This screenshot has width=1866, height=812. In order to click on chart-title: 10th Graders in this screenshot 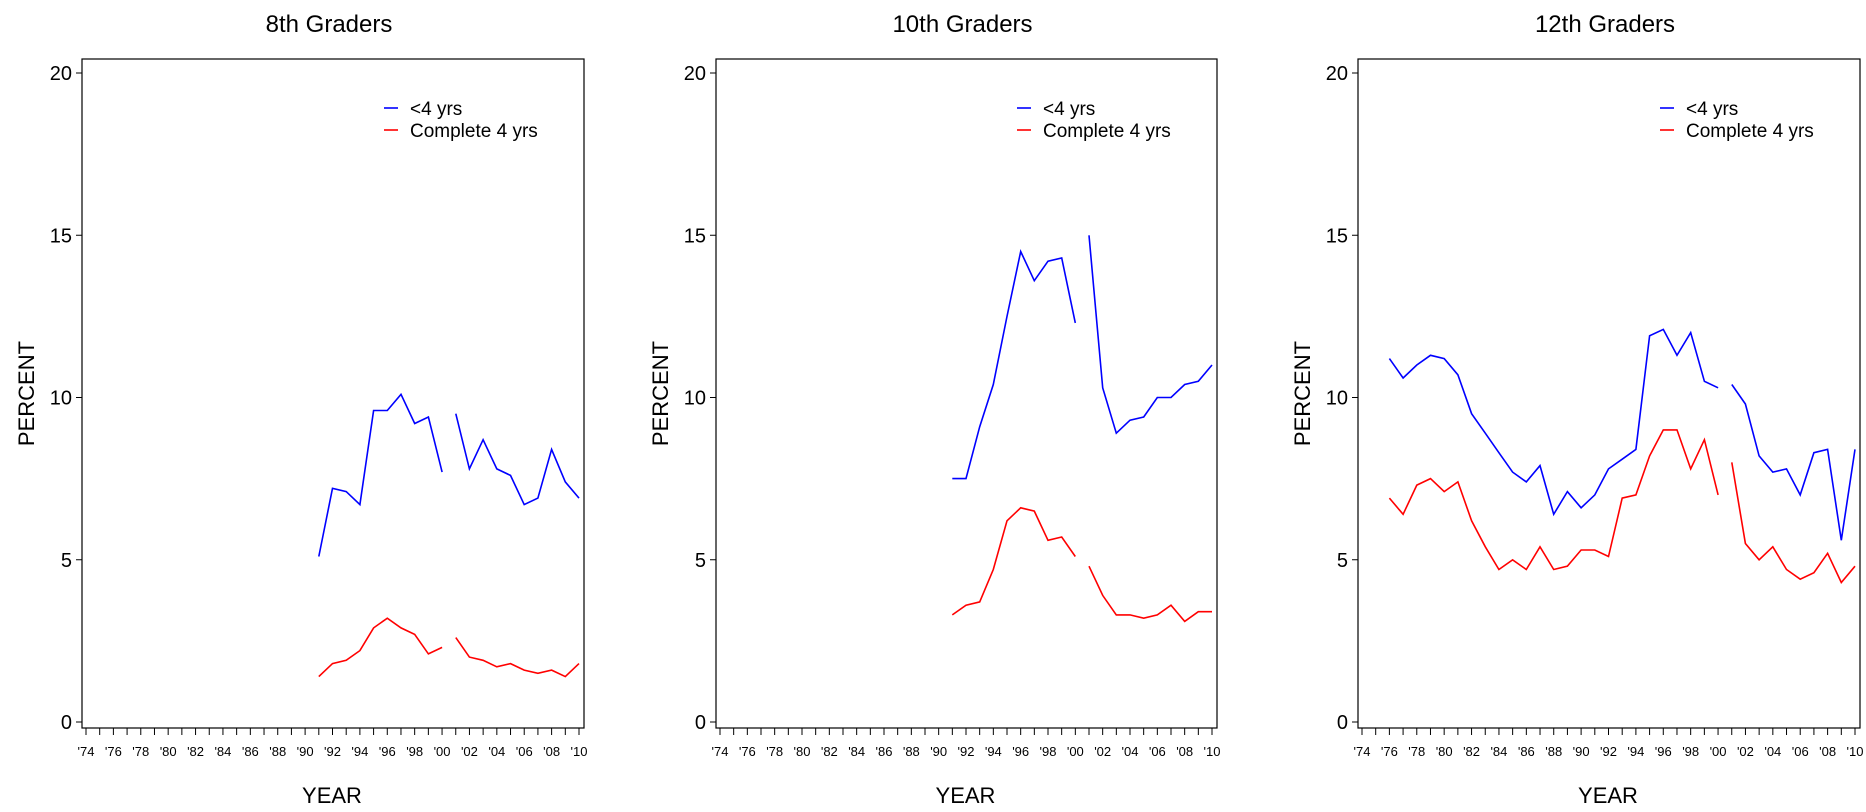, I will do `click(962, 24)`.